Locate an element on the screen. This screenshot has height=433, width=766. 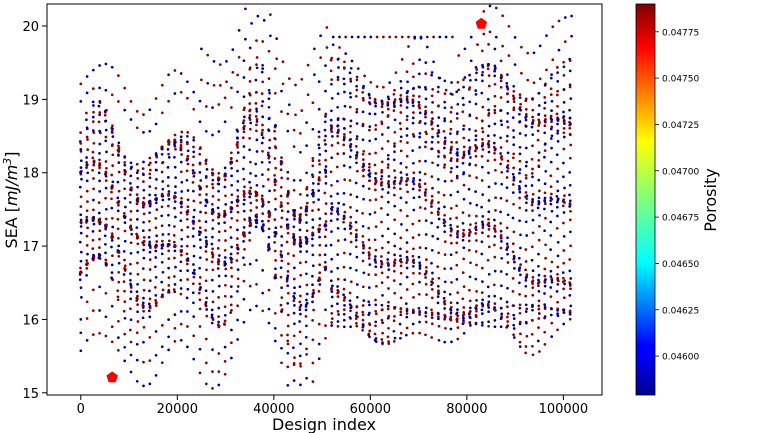
colorbar is located at coordinates (645, 199).